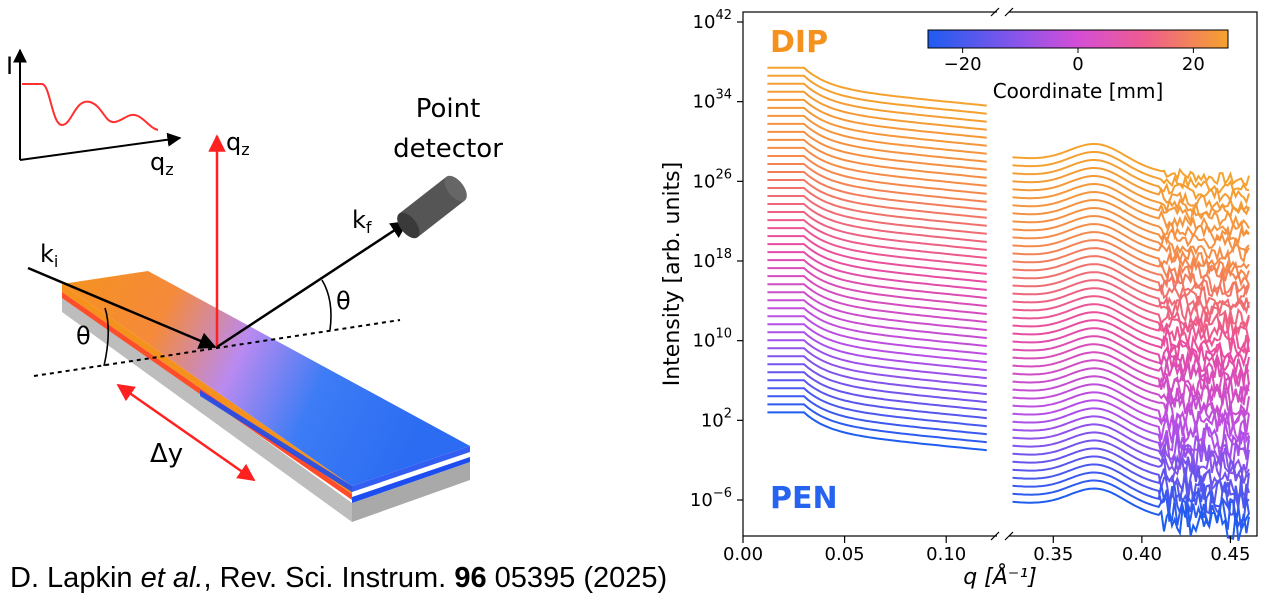 The width and height of the screenshot is (1268, 611). What do you see at coordinates (1193, 64) in the screenshot?
I see `colorbar-tick-label: 20` at bounding box center [1193, 64].